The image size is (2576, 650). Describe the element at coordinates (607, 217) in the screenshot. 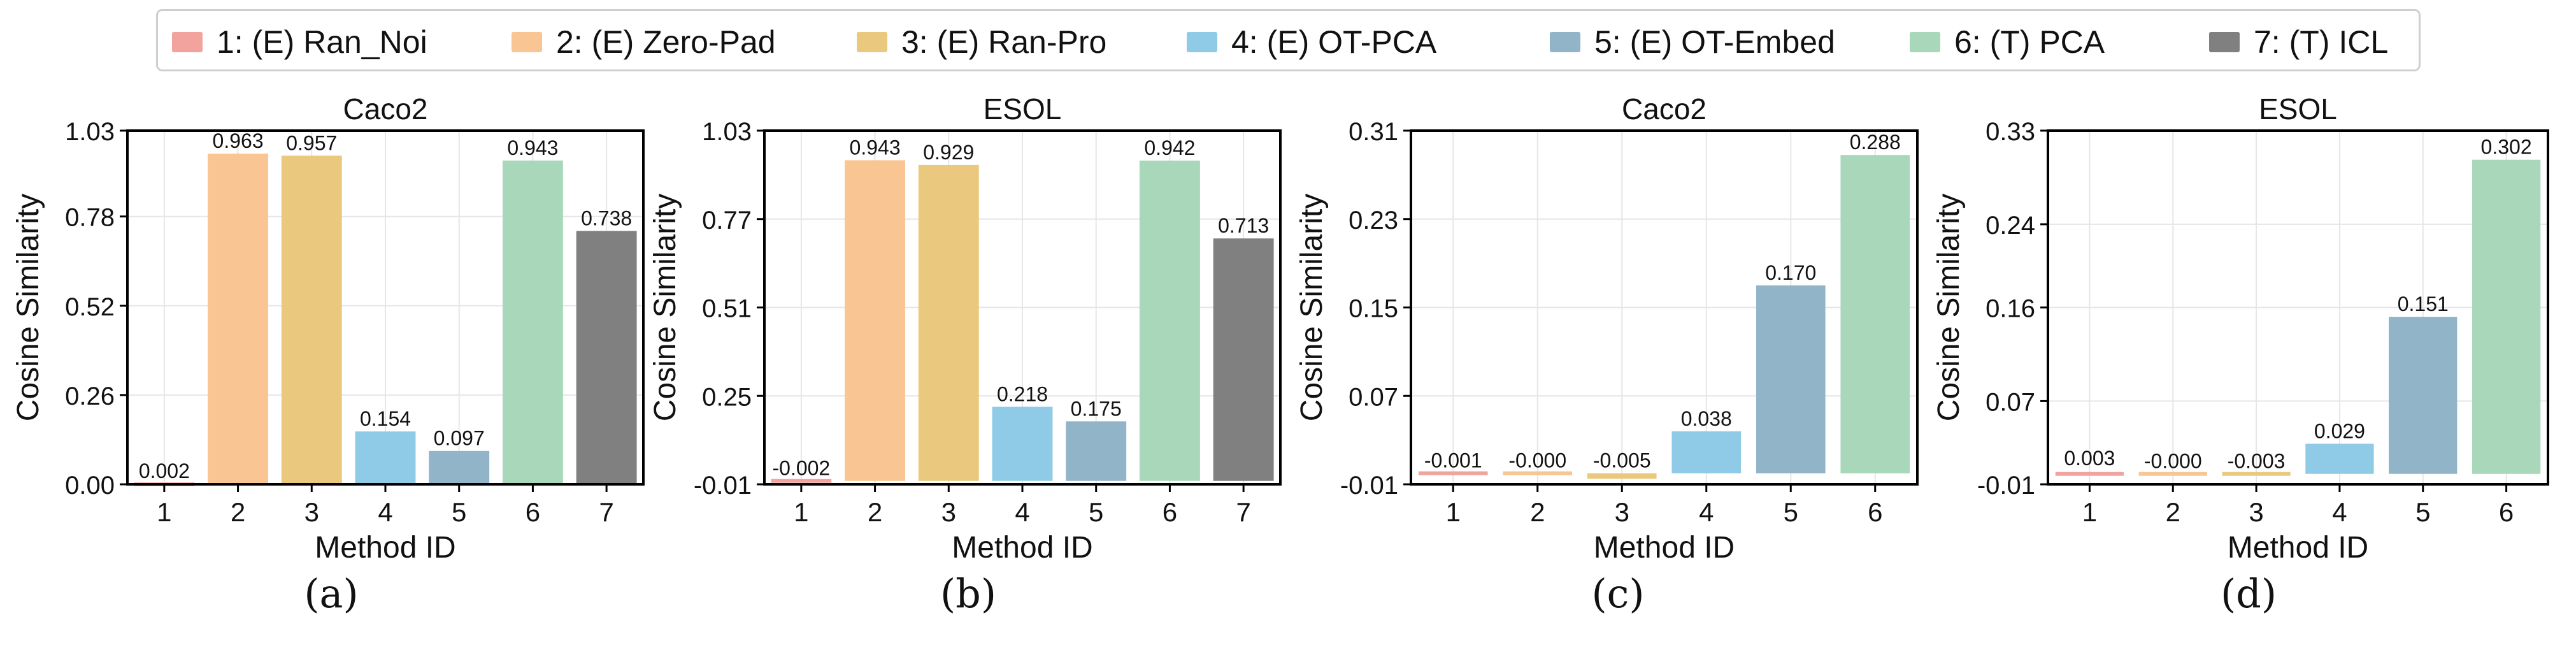

I see `bar-value-label: 0.738` at that location.